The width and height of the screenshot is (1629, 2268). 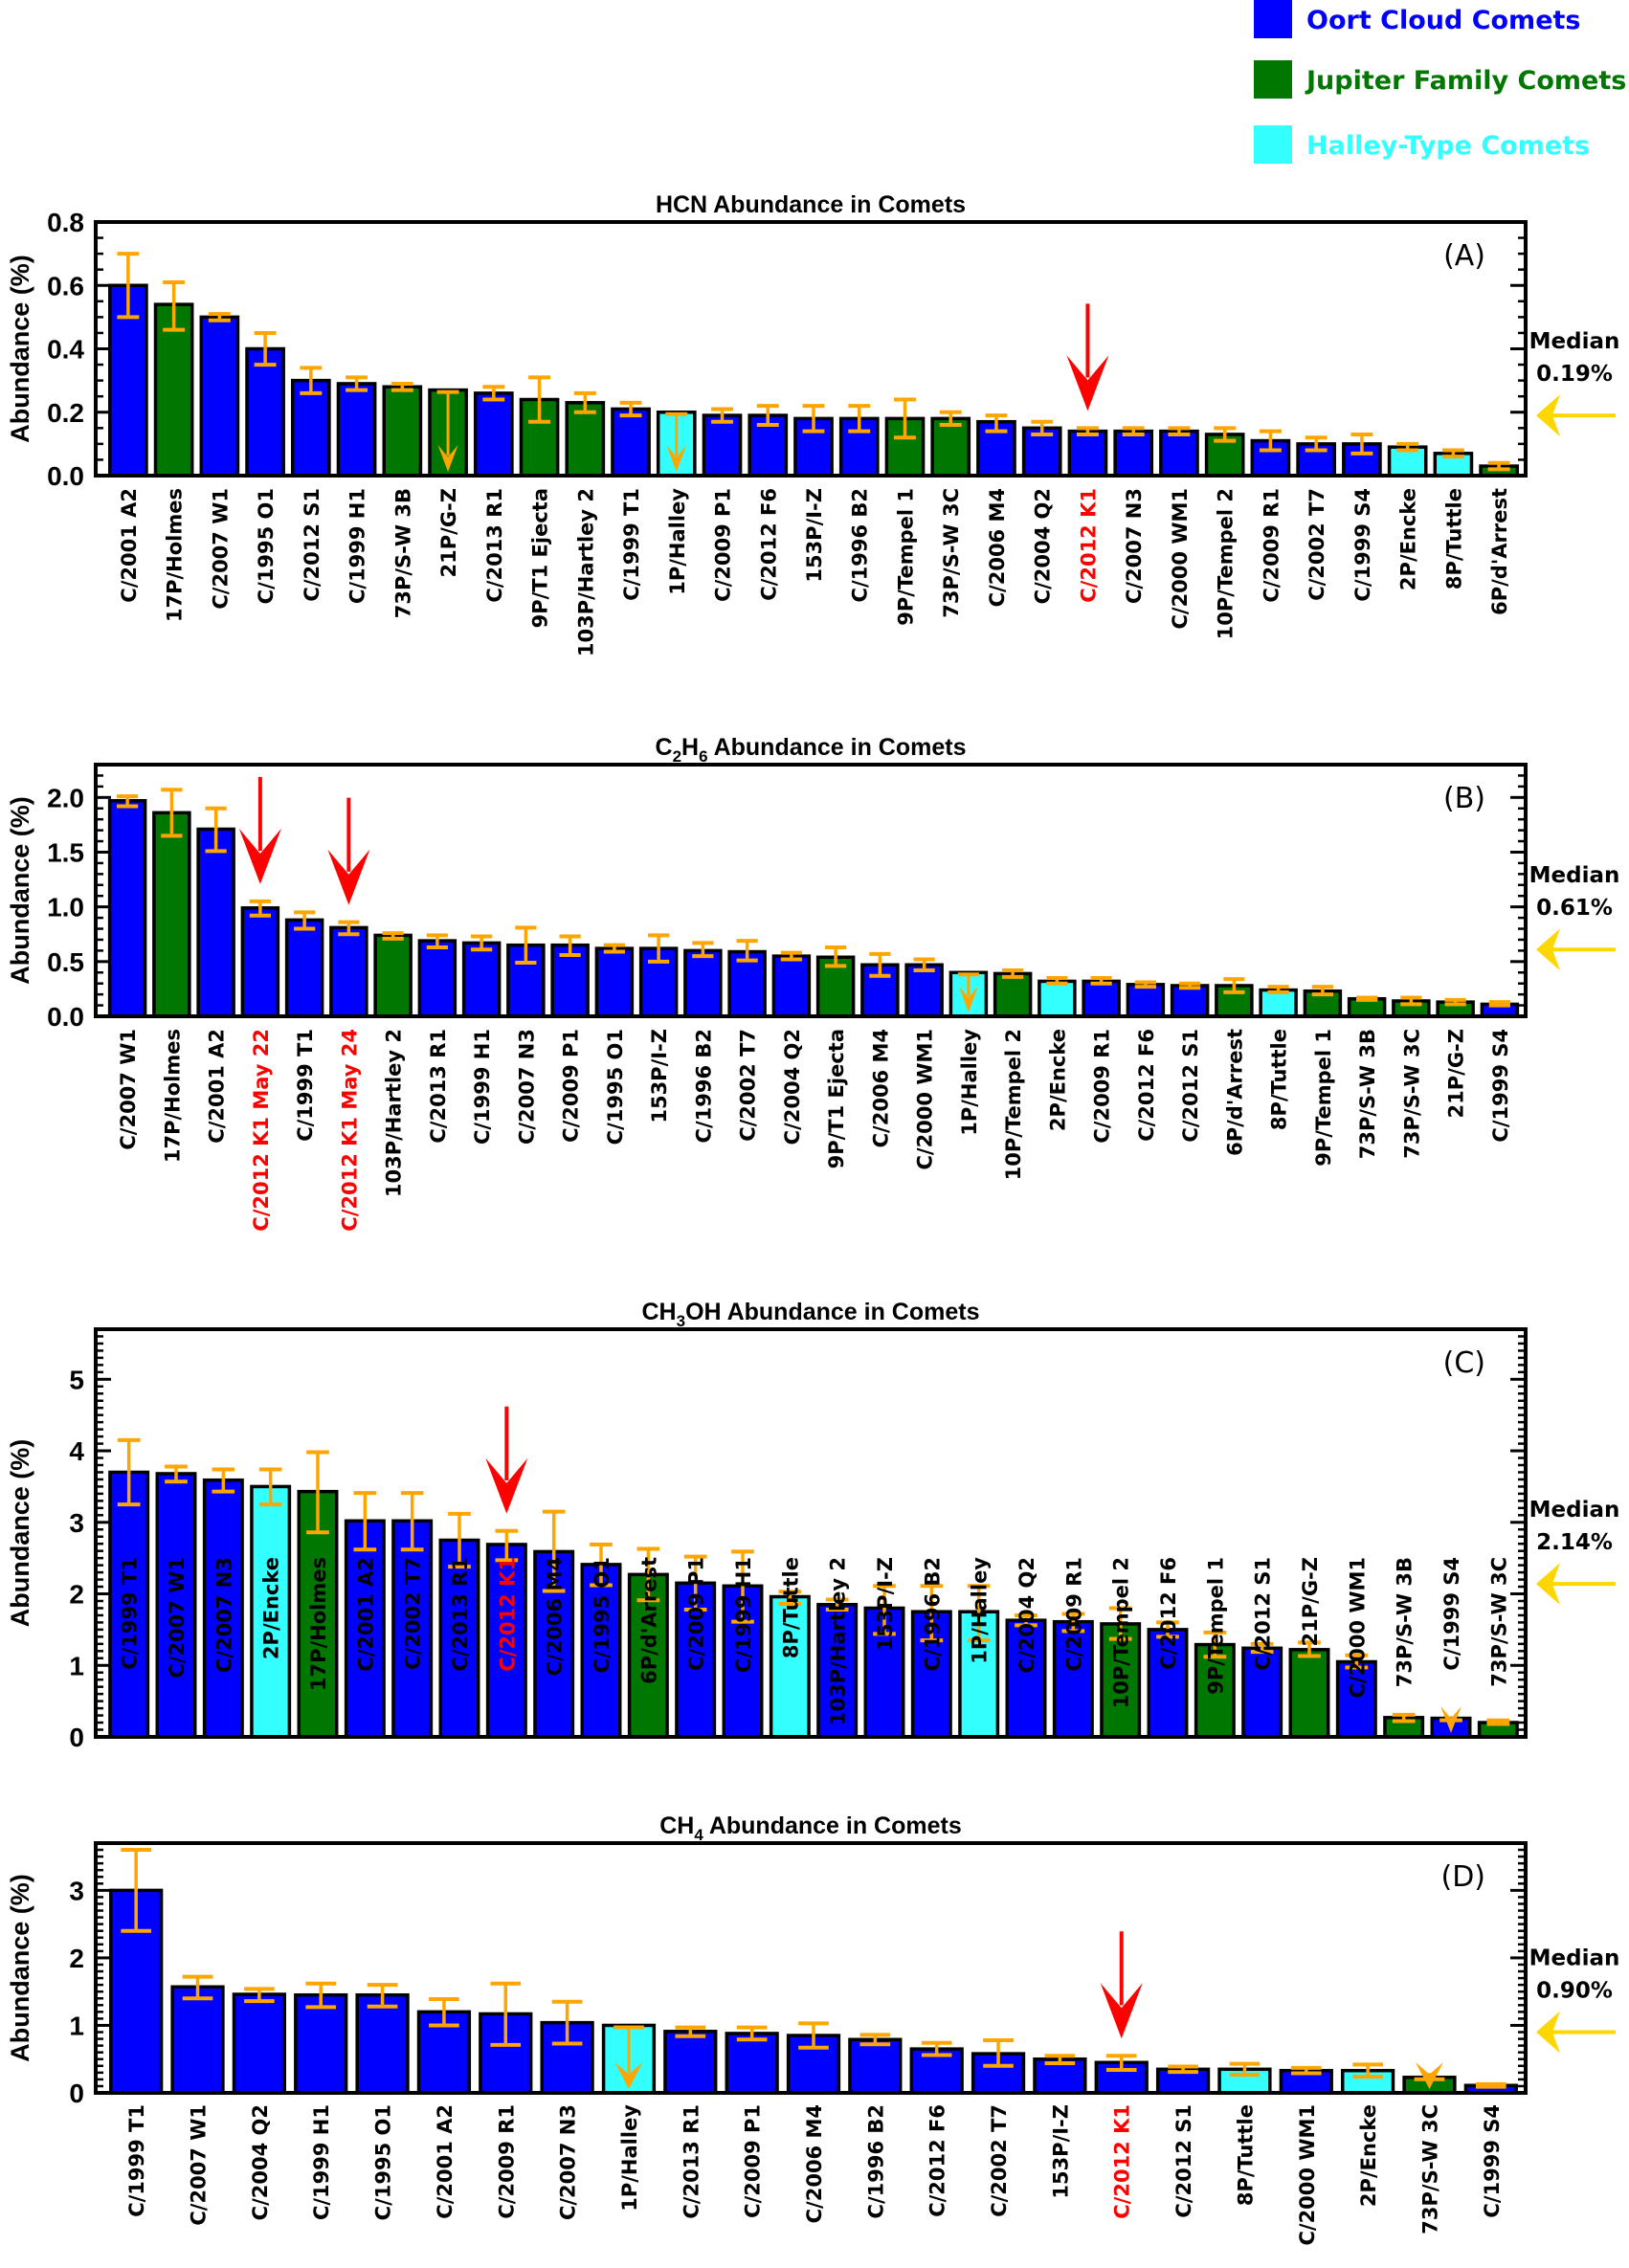 What do you see at coordinates (1215, 1626) in the screenshot?
I see `category-label: 9P/Tempel 1` at bounding box center [1215, 1626].